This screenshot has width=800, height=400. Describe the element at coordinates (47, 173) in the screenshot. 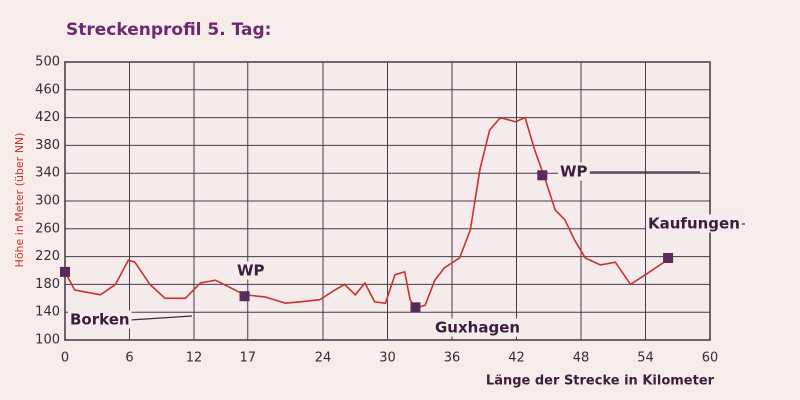

I see `y-tick-label: 340` at that location.